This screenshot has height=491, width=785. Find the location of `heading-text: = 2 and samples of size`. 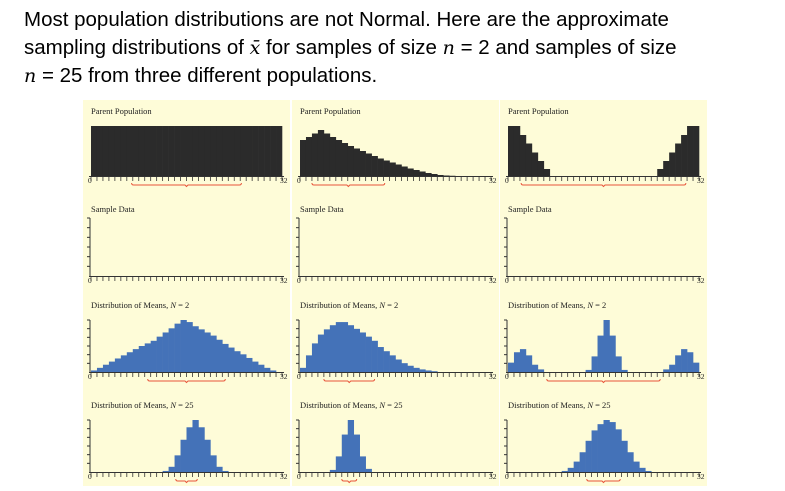

heading-text: = 2 and samples of size is located at coordinates (566, 47).